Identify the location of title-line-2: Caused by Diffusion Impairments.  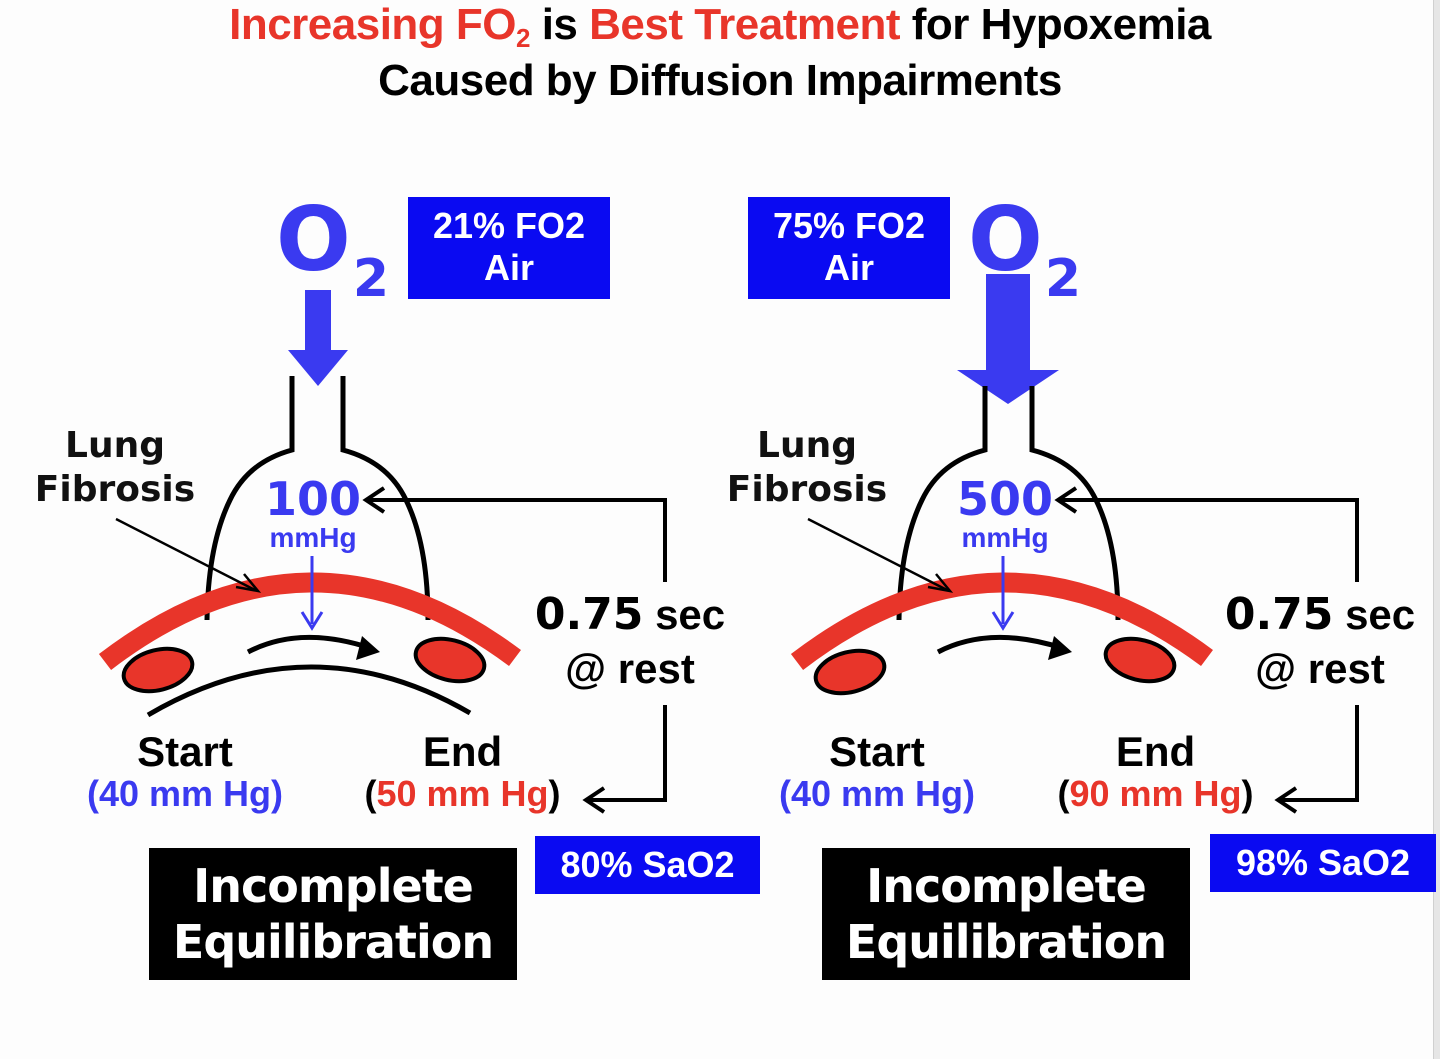
(720, 80).